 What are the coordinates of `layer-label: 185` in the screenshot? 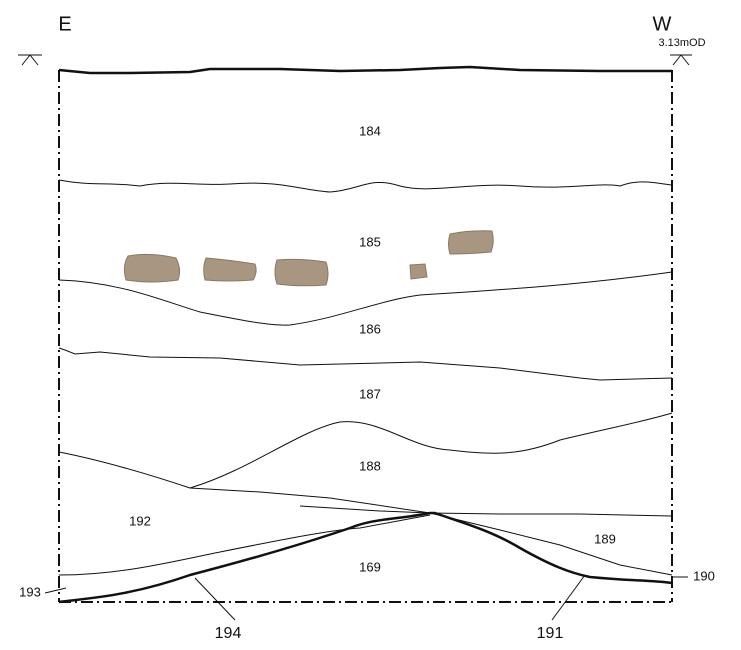 It's located at (370, 241).